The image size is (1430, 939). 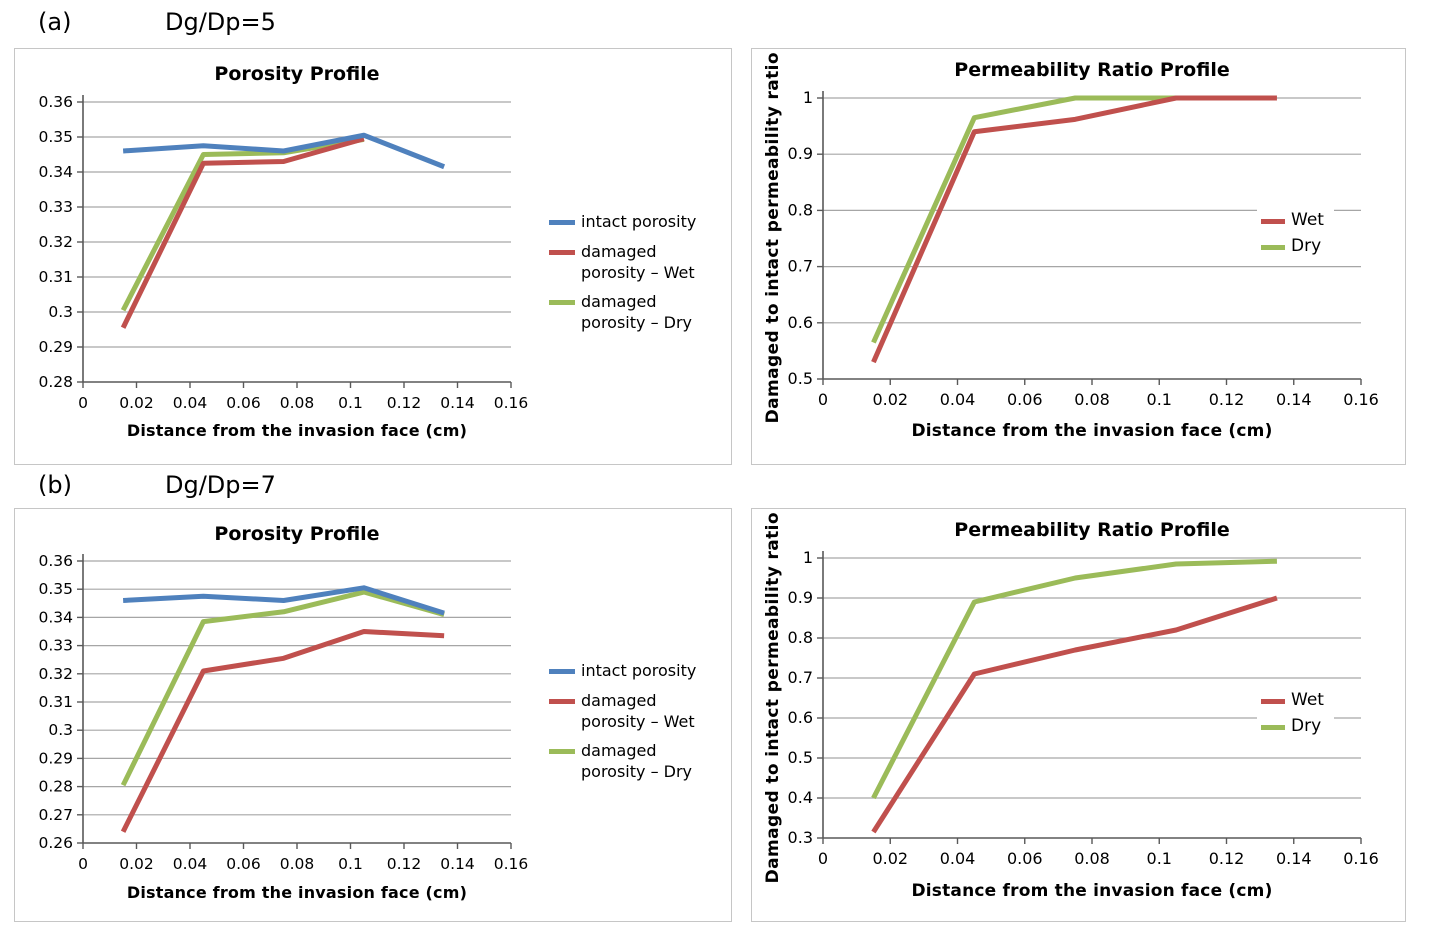 What do you see at coordinates (1292, 726) in the screenshot?
I see `legend-item: Dry` at bounding box center [1292, 726].